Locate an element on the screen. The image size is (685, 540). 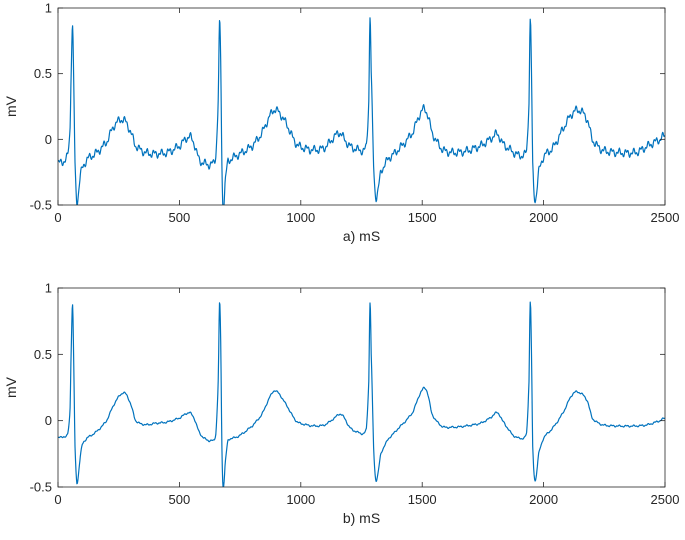
x-axis-label-a: a) mS is located at coordinates (361, 236).